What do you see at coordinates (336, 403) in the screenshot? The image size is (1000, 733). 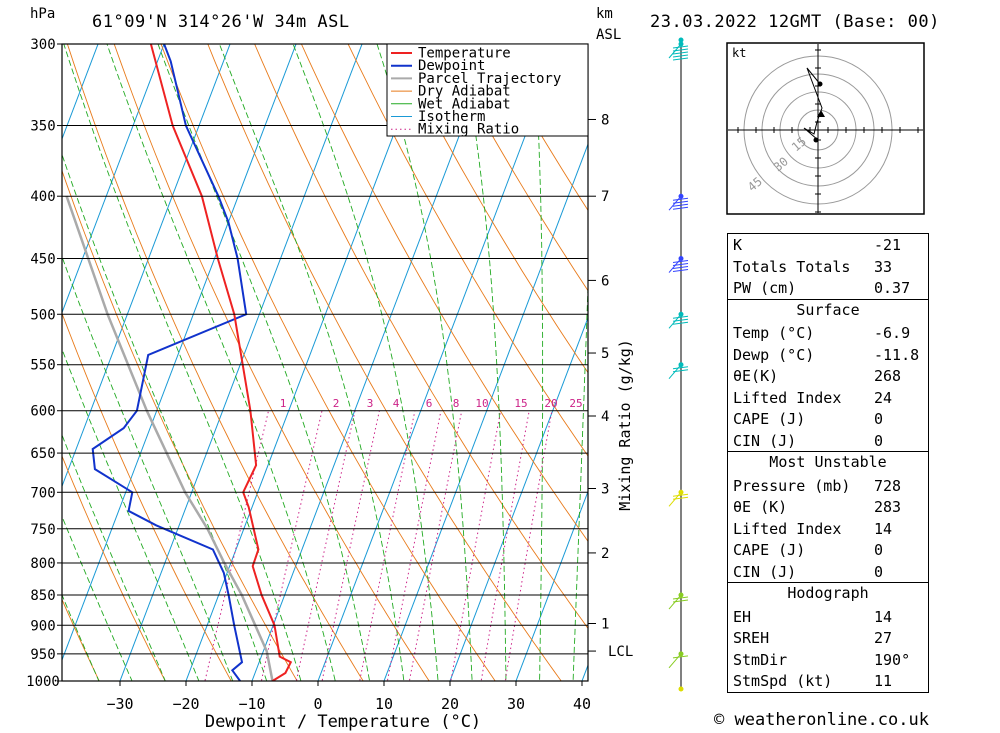 I see `mixing-ratio-label: 2` at bounding box center [336, 403].